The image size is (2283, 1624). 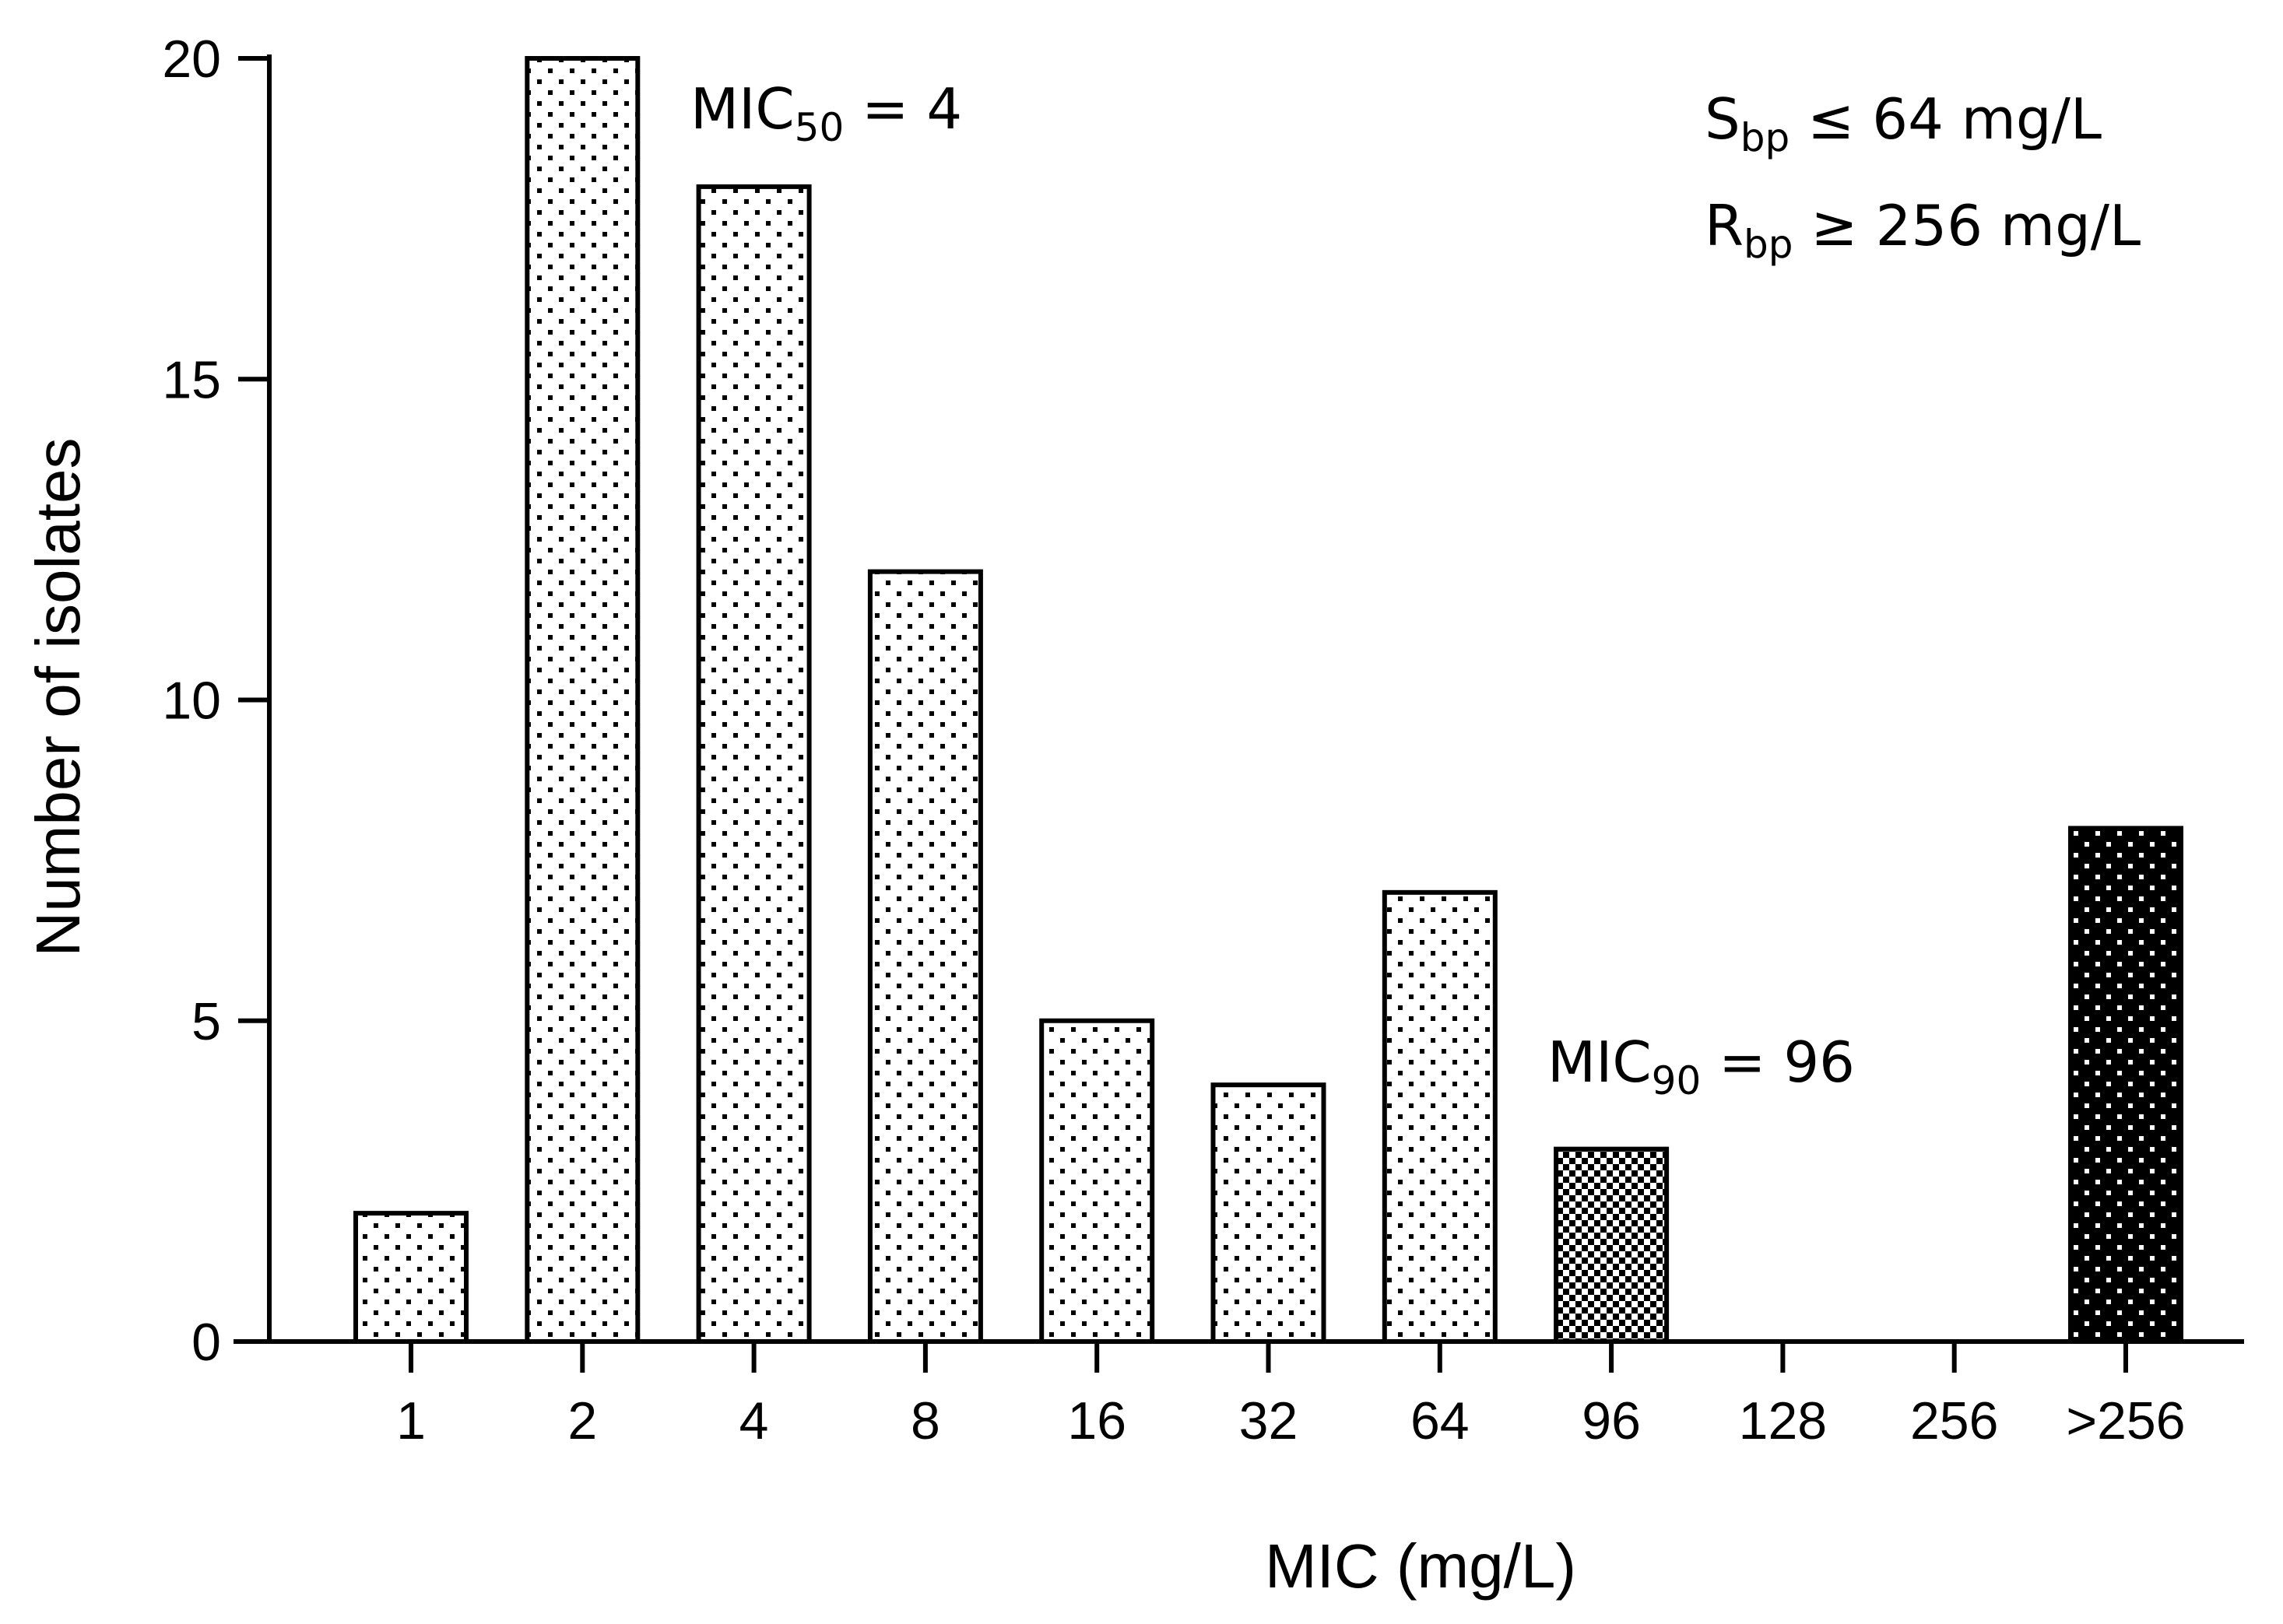 I want to click on annotation-susceptible-breakpoint: Sbp ≤ 64 mg/L, so click(x=1903, y=123).